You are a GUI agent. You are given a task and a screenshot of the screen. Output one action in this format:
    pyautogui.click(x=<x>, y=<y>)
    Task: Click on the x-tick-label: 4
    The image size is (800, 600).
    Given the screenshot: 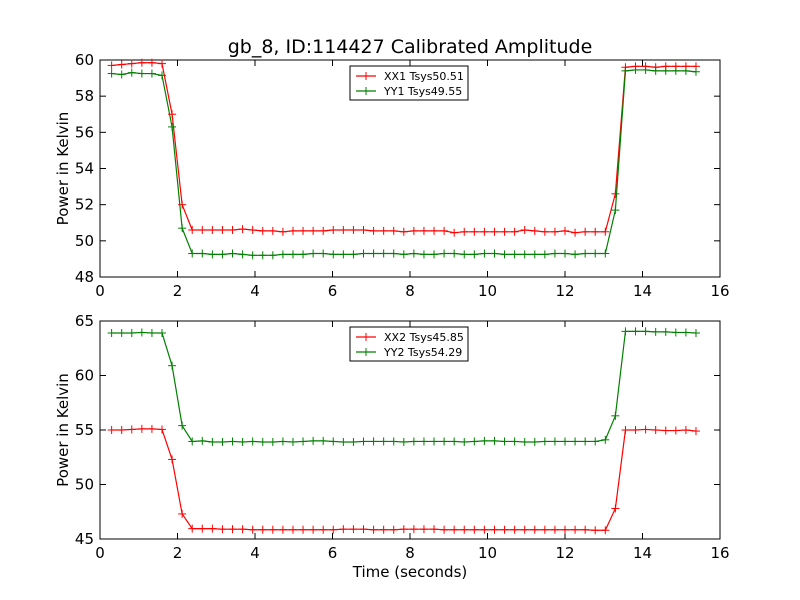 What is the action you would take?
    pyautogui.click(x=255, y=291)
    